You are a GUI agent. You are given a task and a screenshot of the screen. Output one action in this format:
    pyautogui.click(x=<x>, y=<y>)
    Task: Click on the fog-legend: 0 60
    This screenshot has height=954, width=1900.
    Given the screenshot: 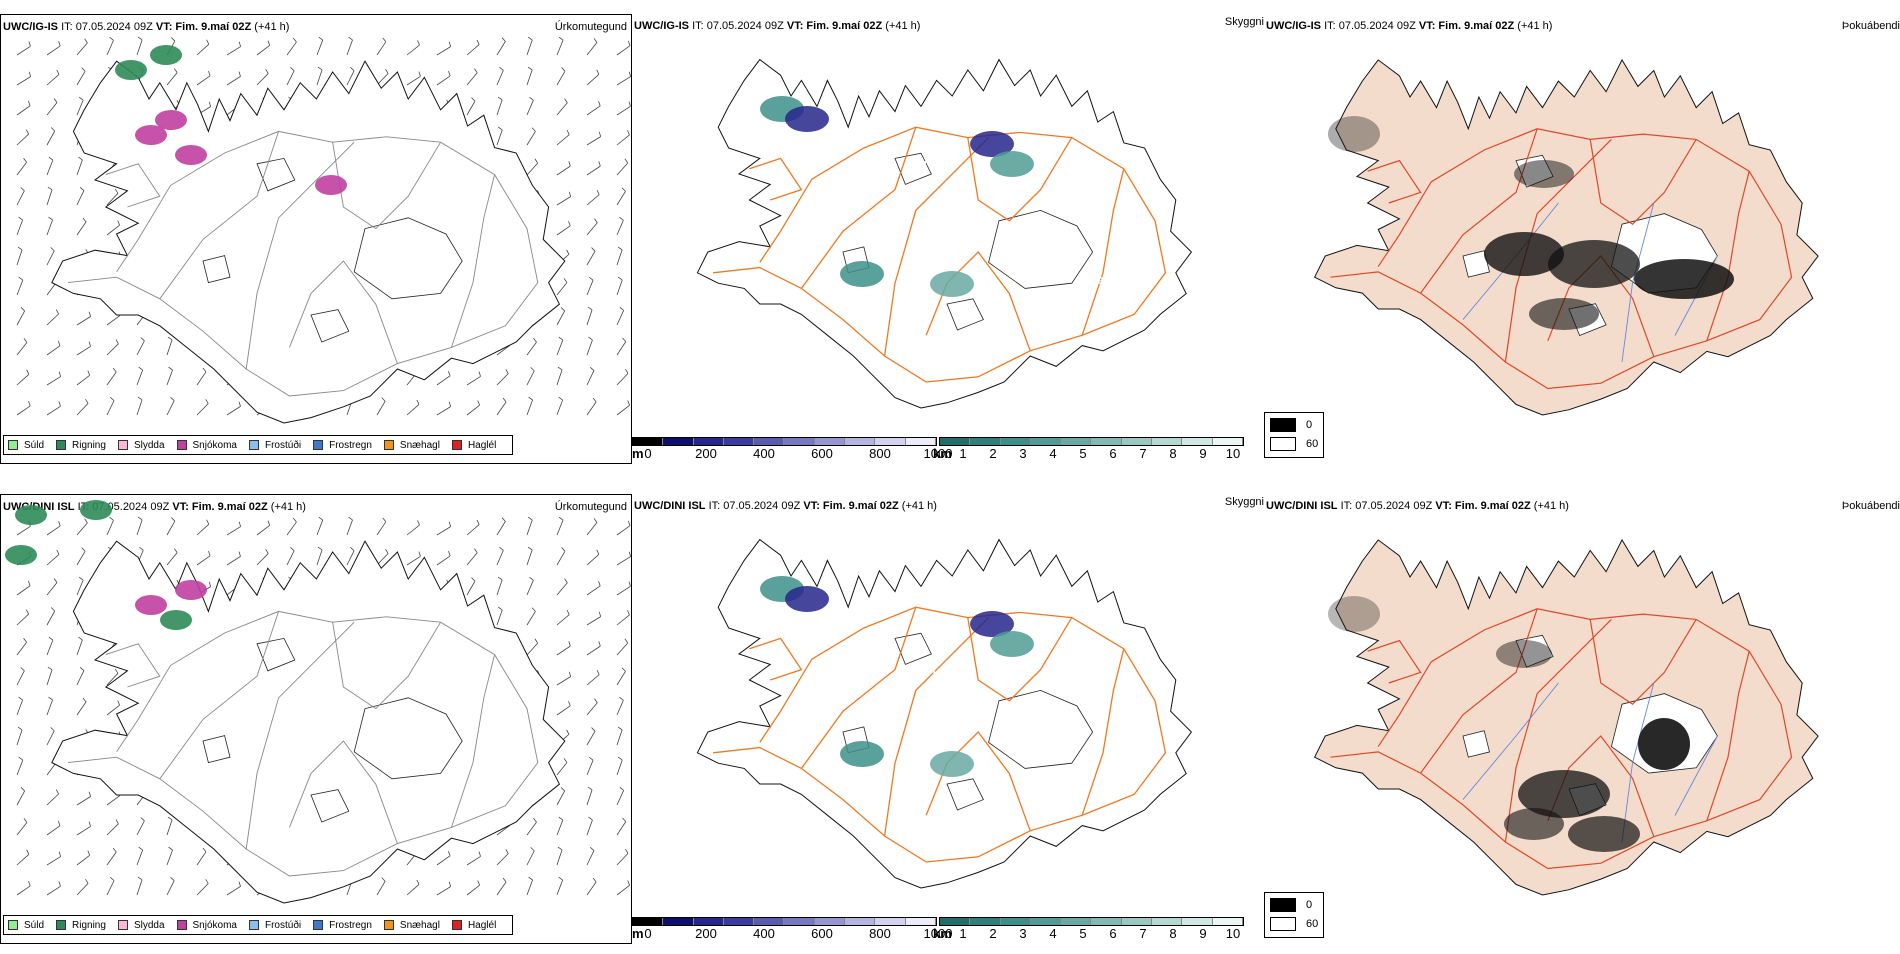 What is the action you would take?
    pyautogui.click(x=1294, y=915)
    